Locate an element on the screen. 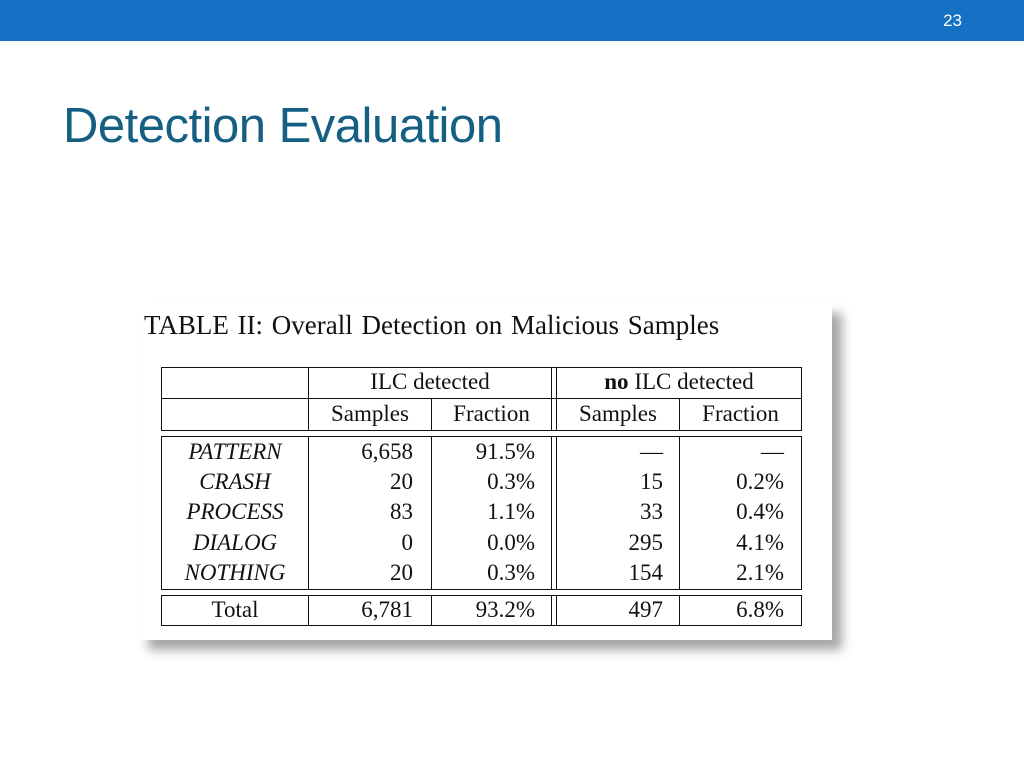 Image resolution: width=1024 pixels, height=768 pixels. total-ilc-samples: 6,781 is located at coordinates (387, 609).